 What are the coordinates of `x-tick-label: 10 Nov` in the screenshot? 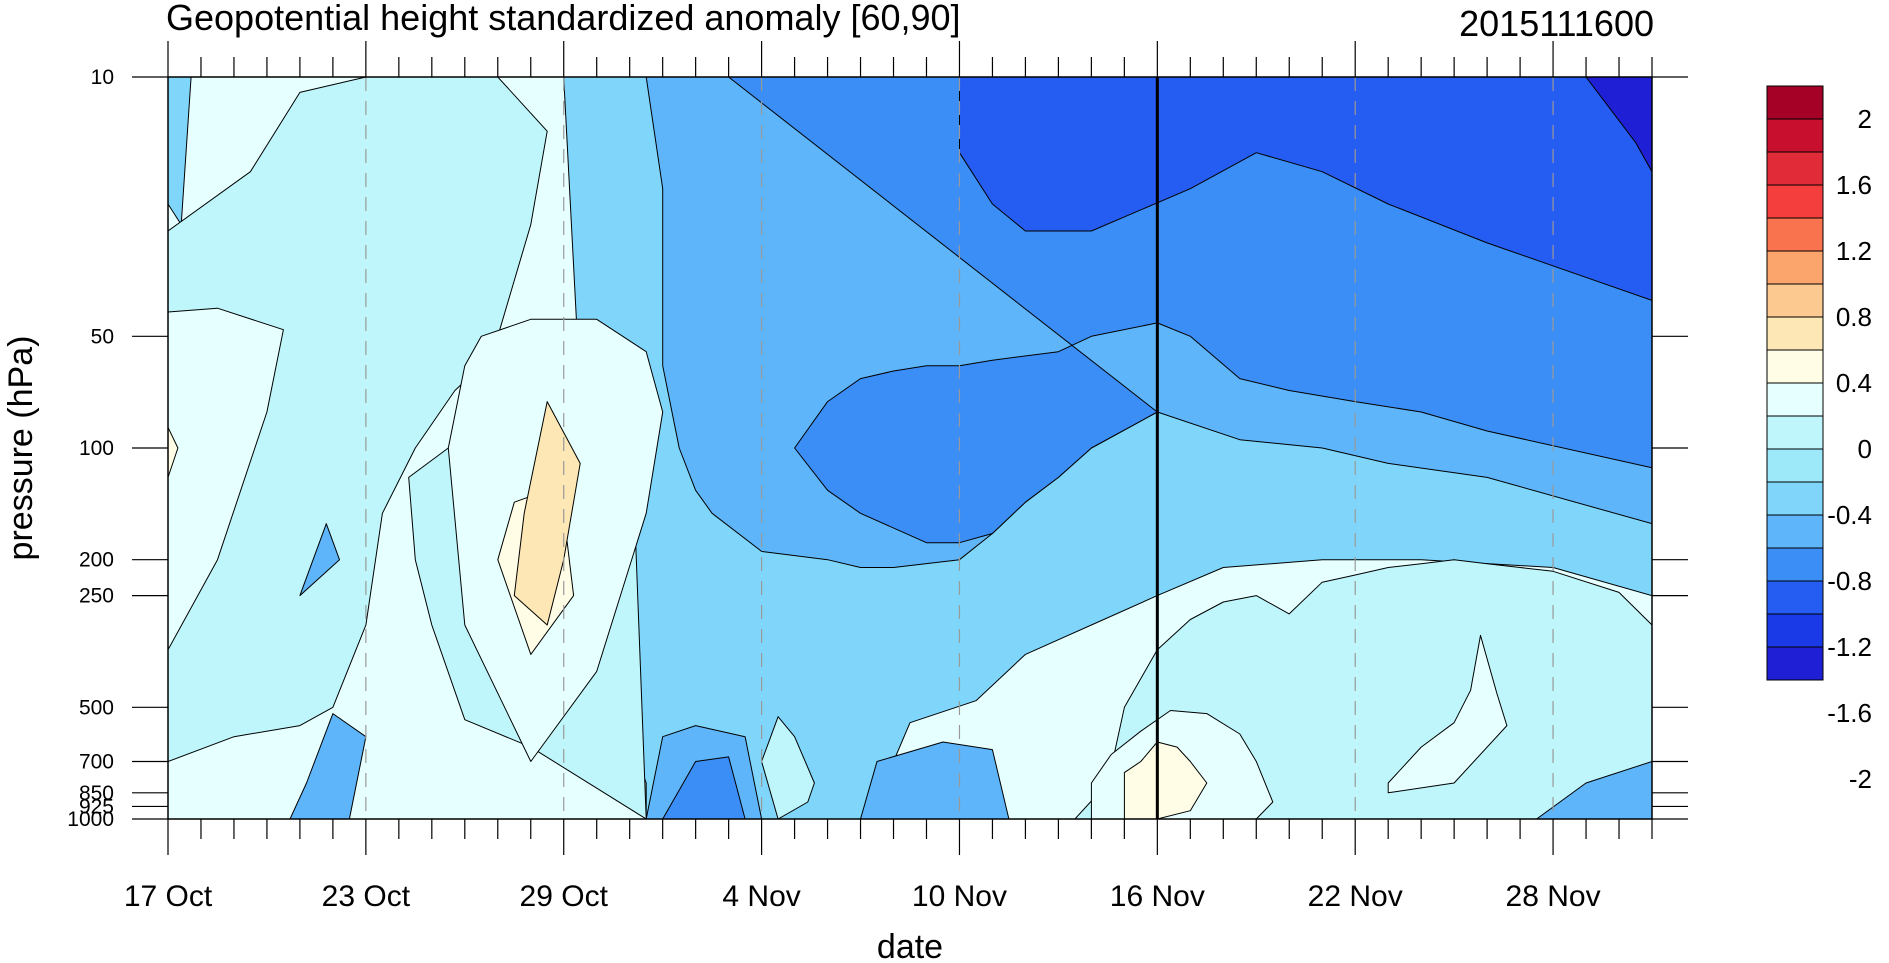 It's located at (959, 896).